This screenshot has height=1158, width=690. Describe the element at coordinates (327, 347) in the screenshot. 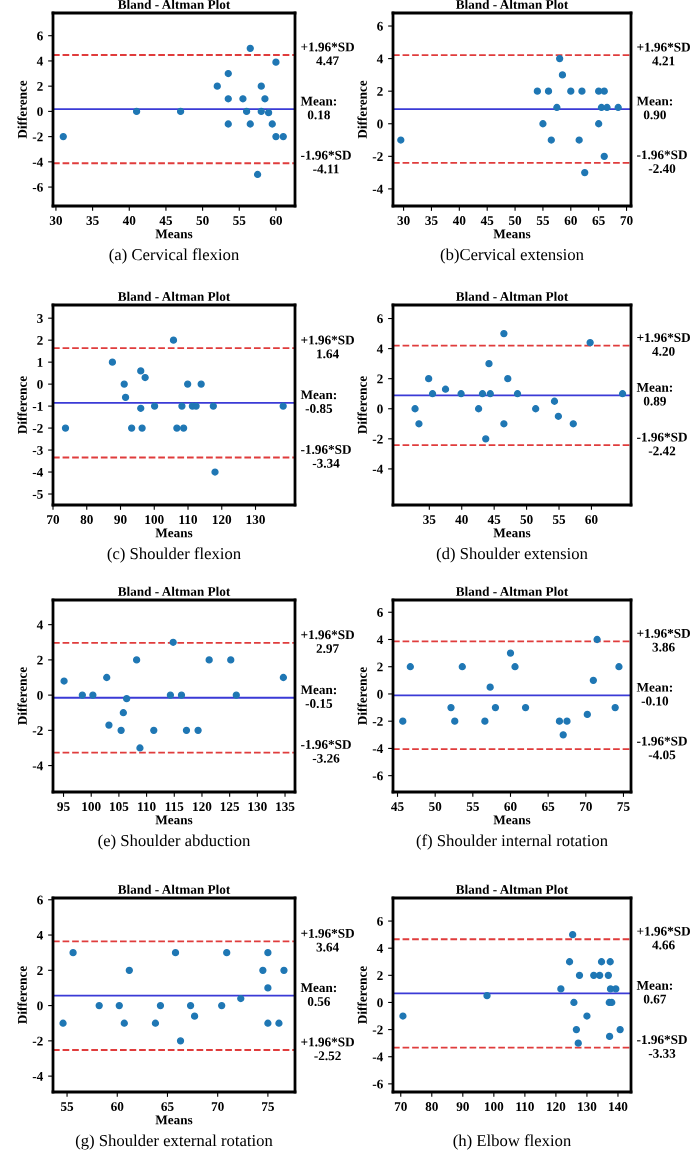

I see `ref-line-label: +1.96*SD 1.64` at that location.